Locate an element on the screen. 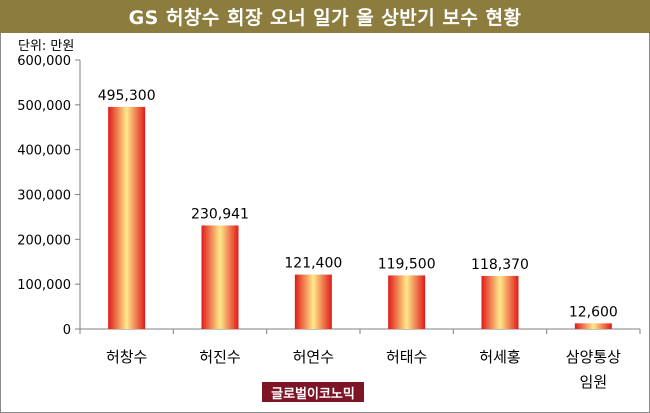 This screenshot has width=650, height=413. title-bar: GS 허창수 회장 오너 일가 올 상반기 보수 현황 is located at coordinates (325, 16).